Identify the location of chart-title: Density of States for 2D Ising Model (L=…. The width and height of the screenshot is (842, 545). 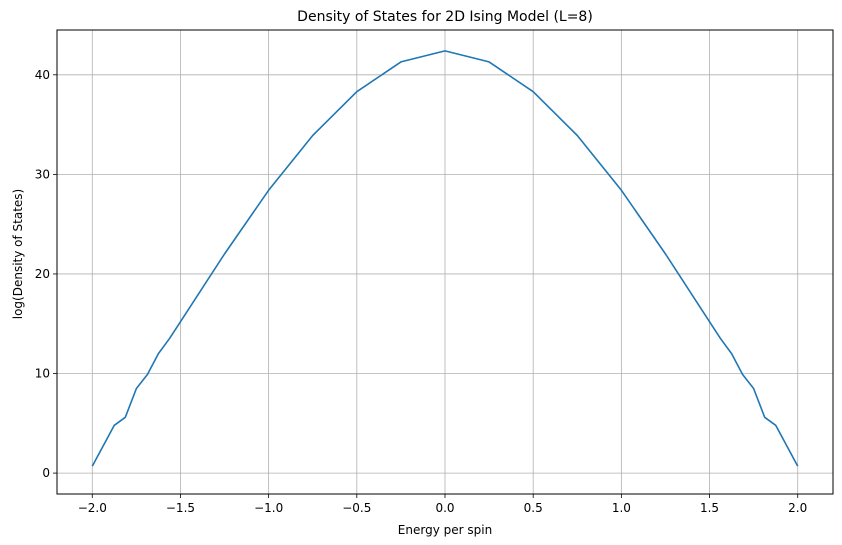
(445, 17).